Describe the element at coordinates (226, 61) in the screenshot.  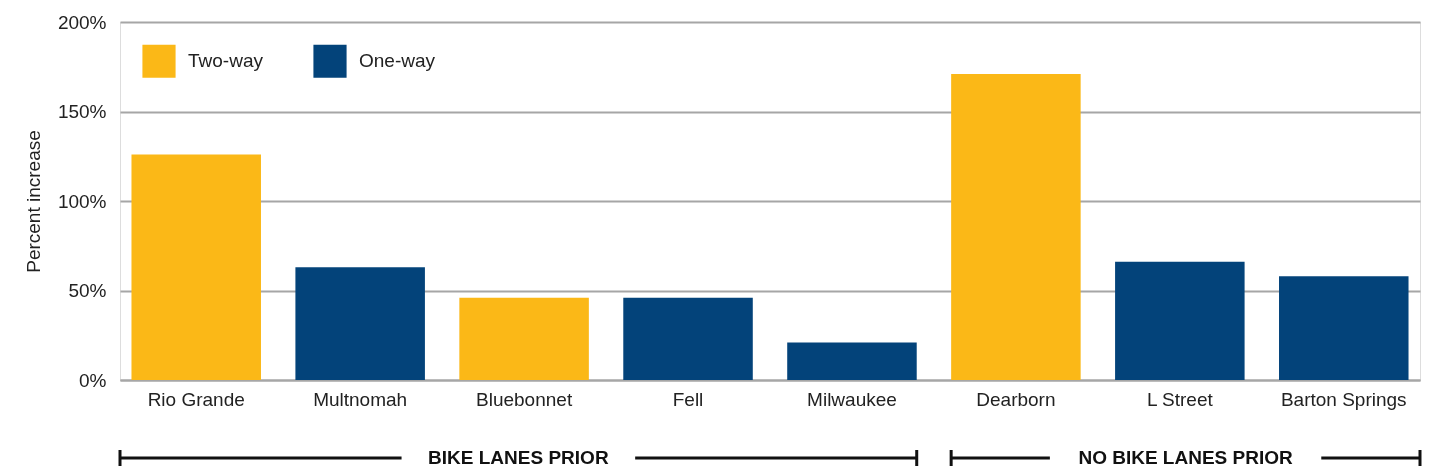
I see `legend-label: Two-way` at that location.